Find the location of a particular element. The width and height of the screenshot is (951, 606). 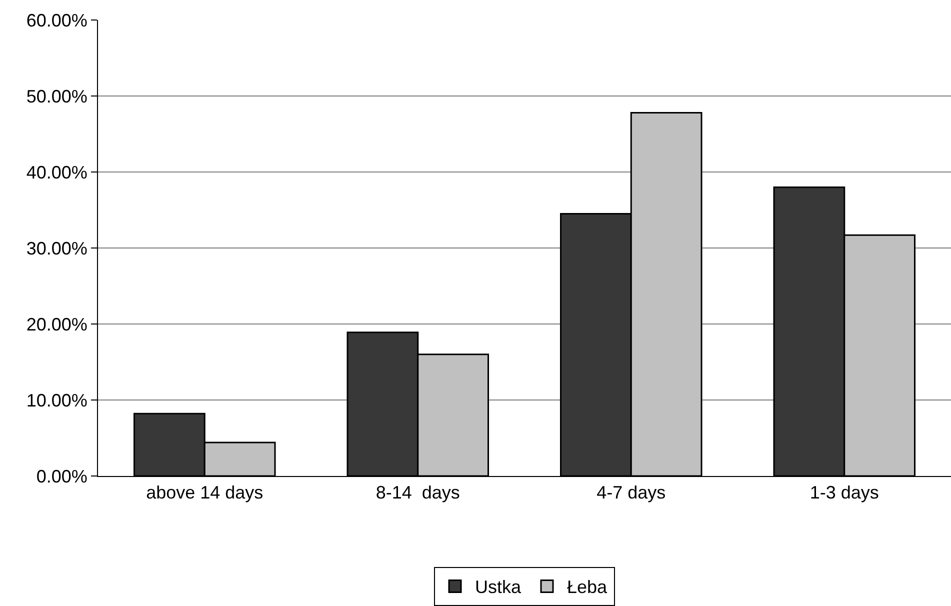

x-tick-label: 4-7 days is located at coordinates (631, 492).